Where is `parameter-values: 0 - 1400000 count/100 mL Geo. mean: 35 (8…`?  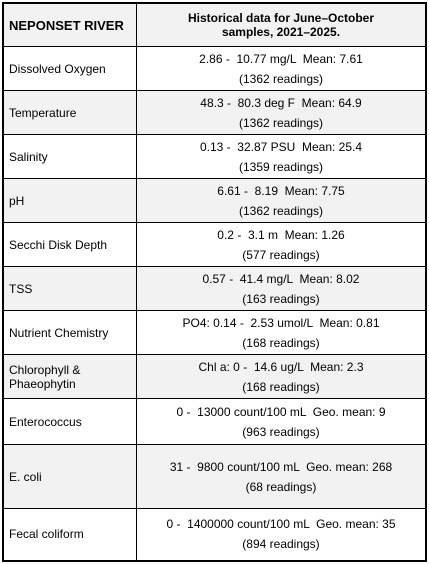 parameter-values: 0 - 1400000 count/100 mL Geo. mean: 35 (8… is located at coordinates (281, 534).